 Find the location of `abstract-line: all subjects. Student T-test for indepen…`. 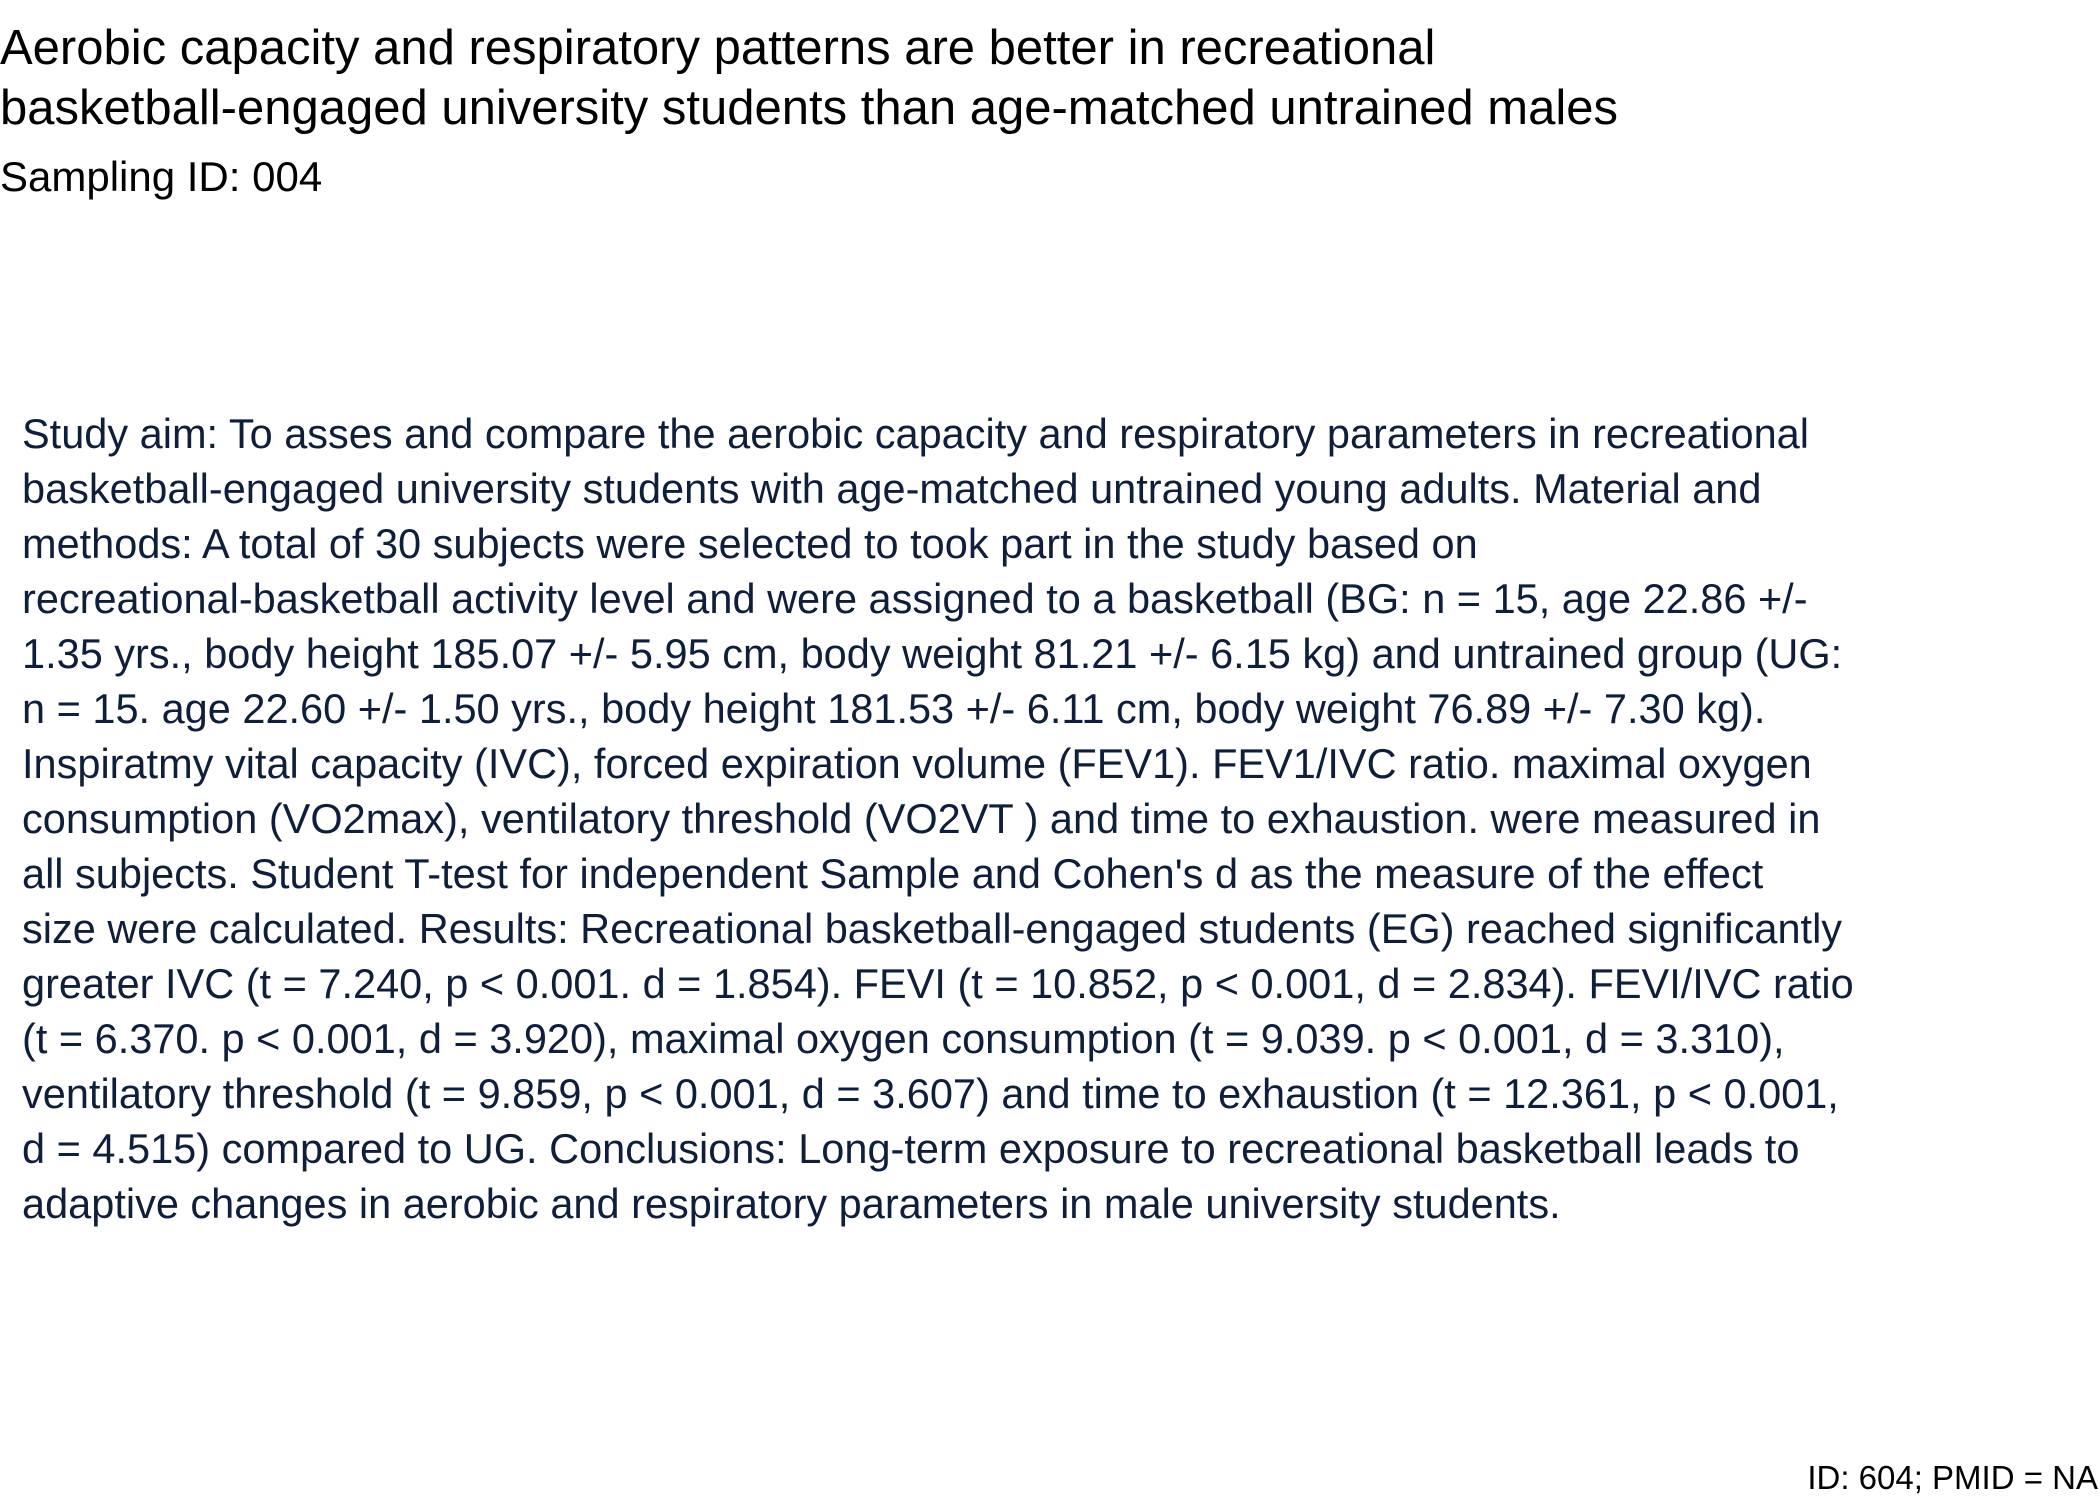

abstract-line: all subjects. Student T-test for indepen… is located at coordinates (893, 873).